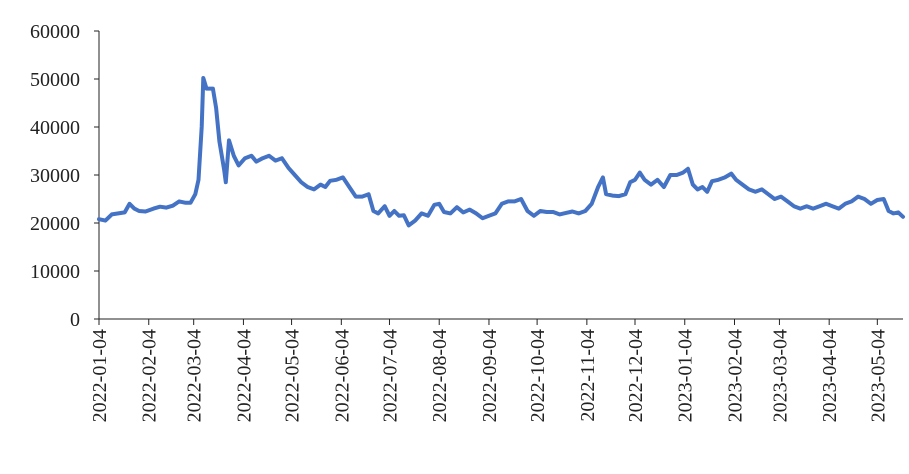  I want to click on y-tick-label: 60000, so click(55, 32).